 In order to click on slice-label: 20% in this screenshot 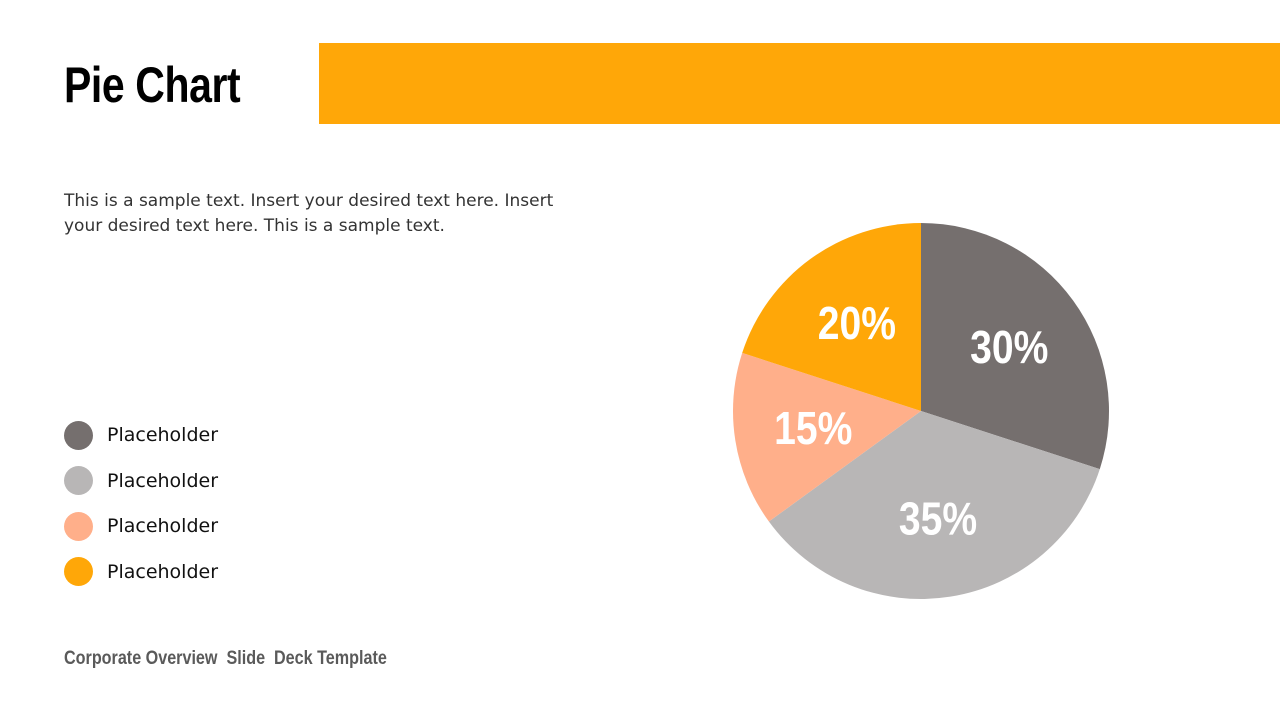, I will do `click(857, 324)`.